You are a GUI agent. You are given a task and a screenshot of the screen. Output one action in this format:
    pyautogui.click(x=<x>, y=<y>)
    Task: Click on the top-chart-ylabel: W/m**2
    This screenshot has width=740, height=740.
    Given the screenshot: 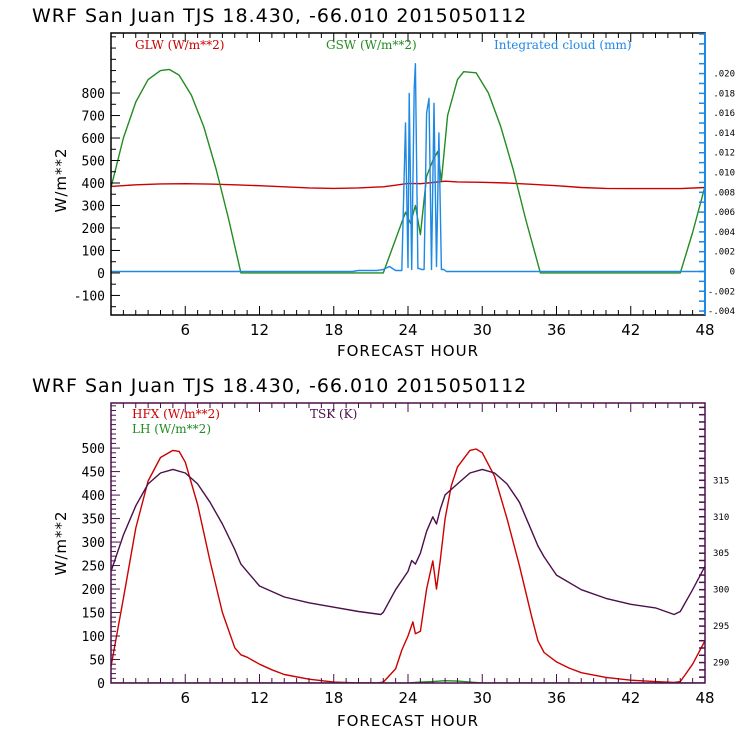 What is the action you would take?
    pyautogui.click(x=61, y=179)
    